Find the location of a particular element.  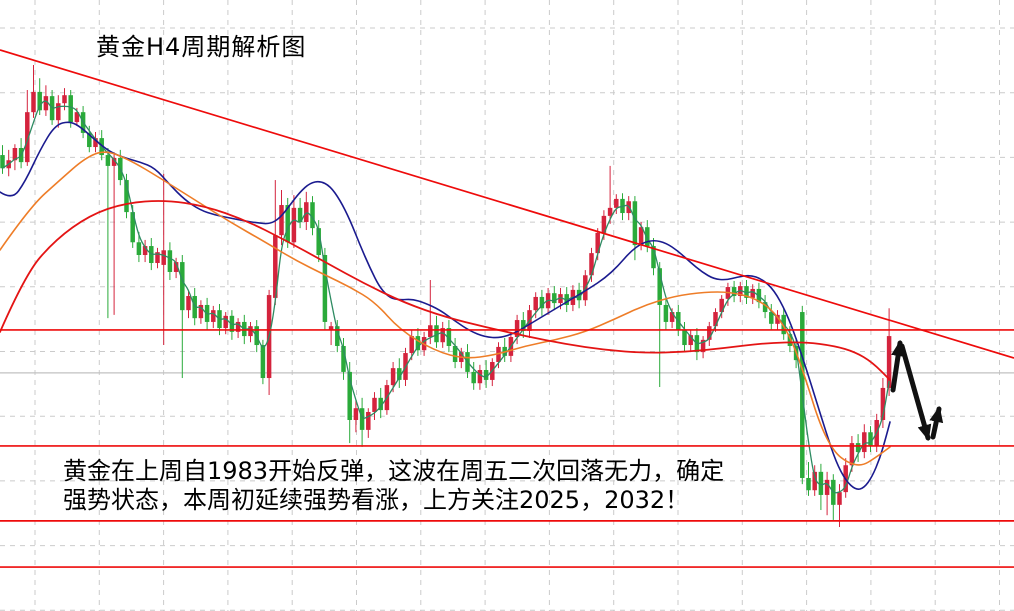

annotation-line-1: 黄金在上周自1983开始反弹，这波在周五二次回落无力，确定 is located at coordinates (394, 471).